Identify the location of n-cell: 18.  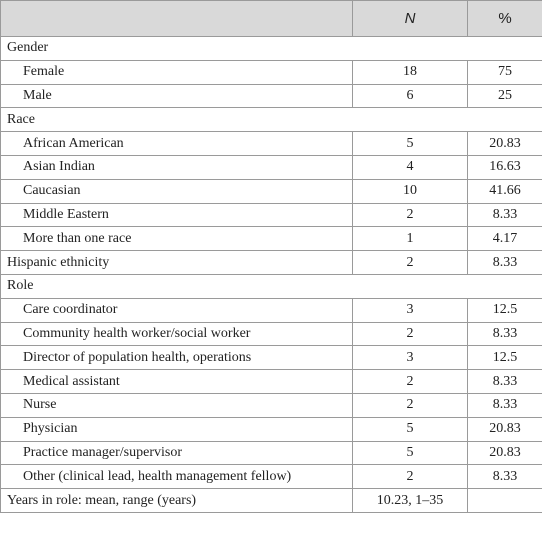
(410, 72).